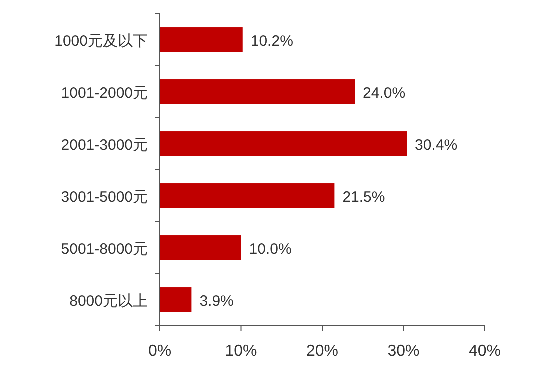 This screenshot has height=368, width=546. I want to click on data-label: 3.9%, so click(217, 301).